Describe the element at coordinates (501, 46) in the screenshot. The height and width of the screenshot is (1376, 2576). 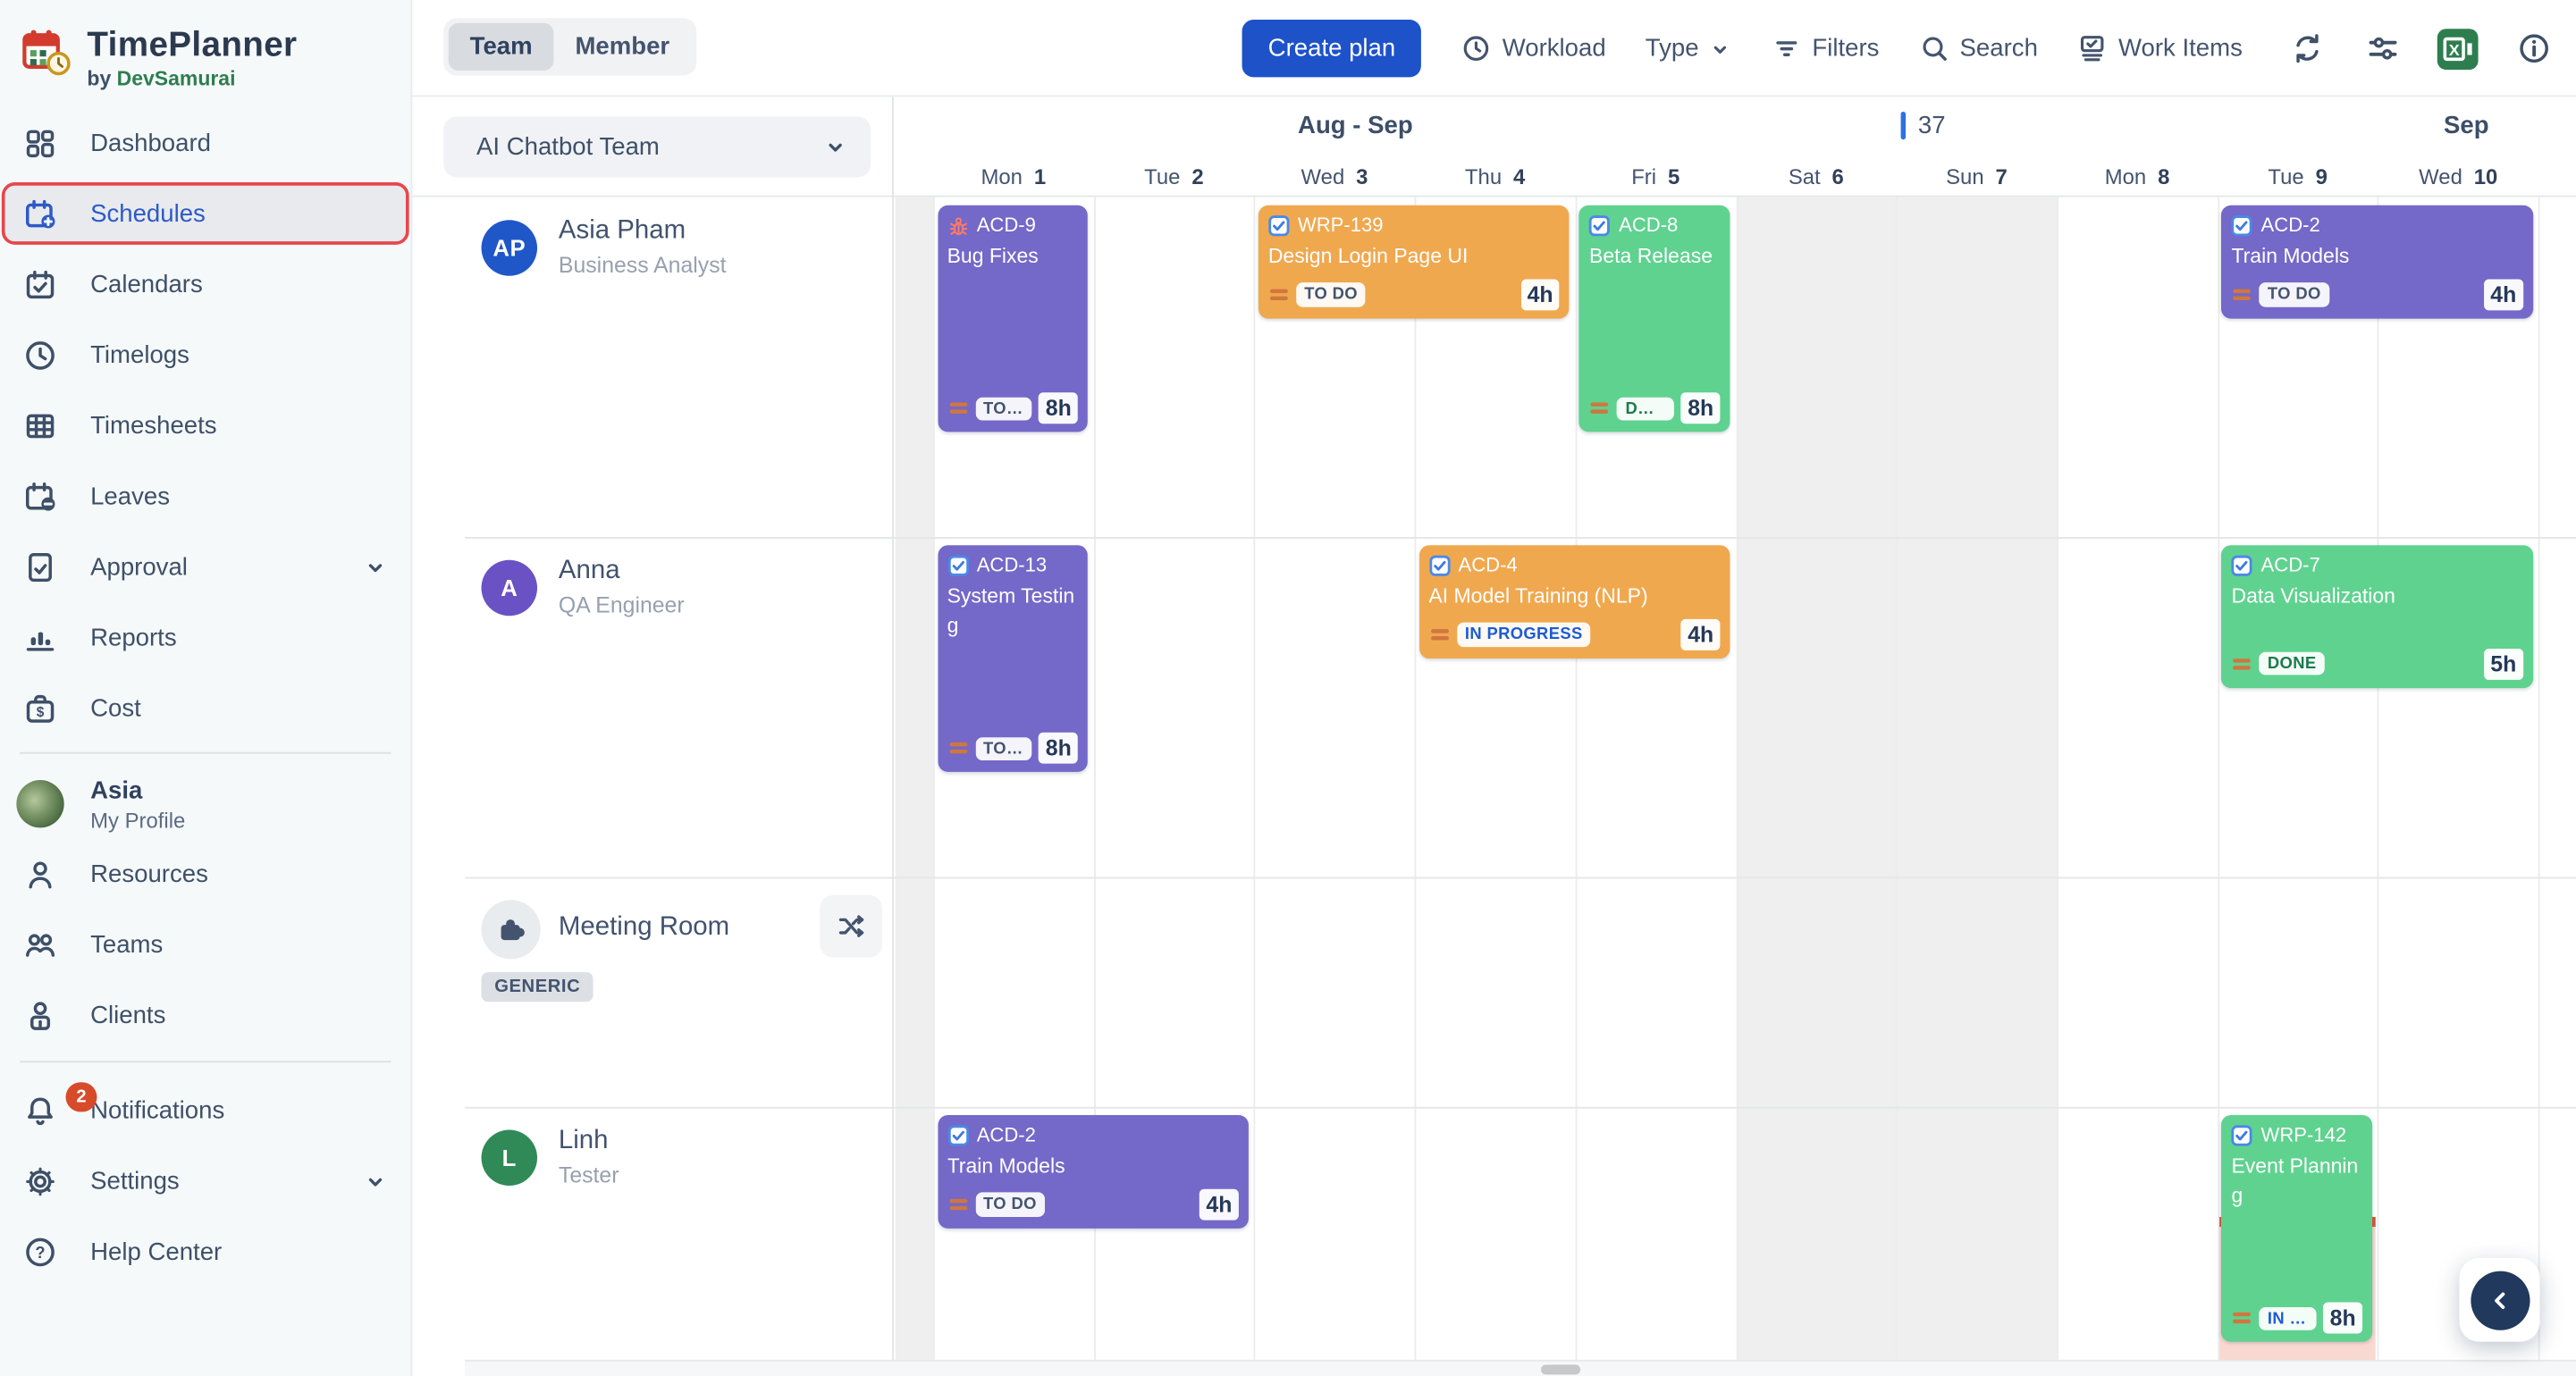
I see `toggle-team: Team` at that location.